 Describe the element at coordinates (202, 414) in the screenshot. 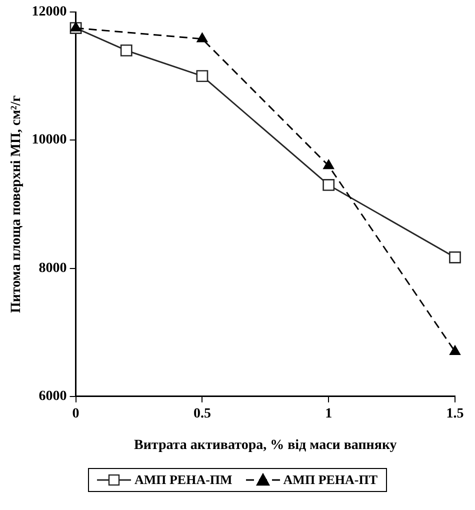

I see `x-tick-label: 0.5` at that location.